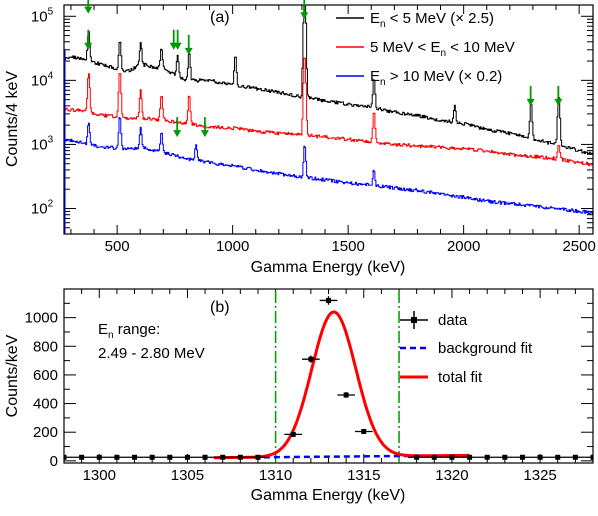 This screenshot has width=598, height=516. I want to click on panel-b-annotation: En range:, so click(129, 331).